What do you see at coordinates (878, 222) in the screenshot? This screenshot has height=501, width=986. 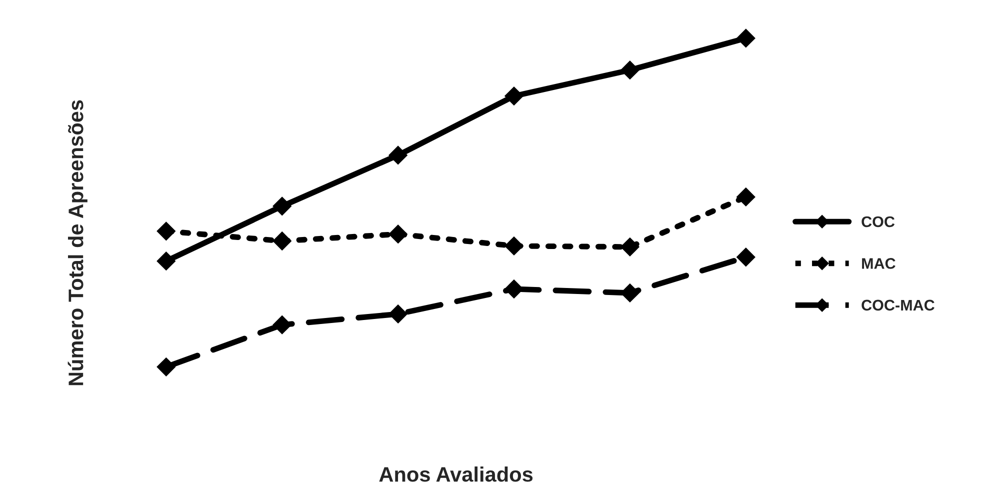 I see `legend-label: COC` at bounding box center [878, 222].